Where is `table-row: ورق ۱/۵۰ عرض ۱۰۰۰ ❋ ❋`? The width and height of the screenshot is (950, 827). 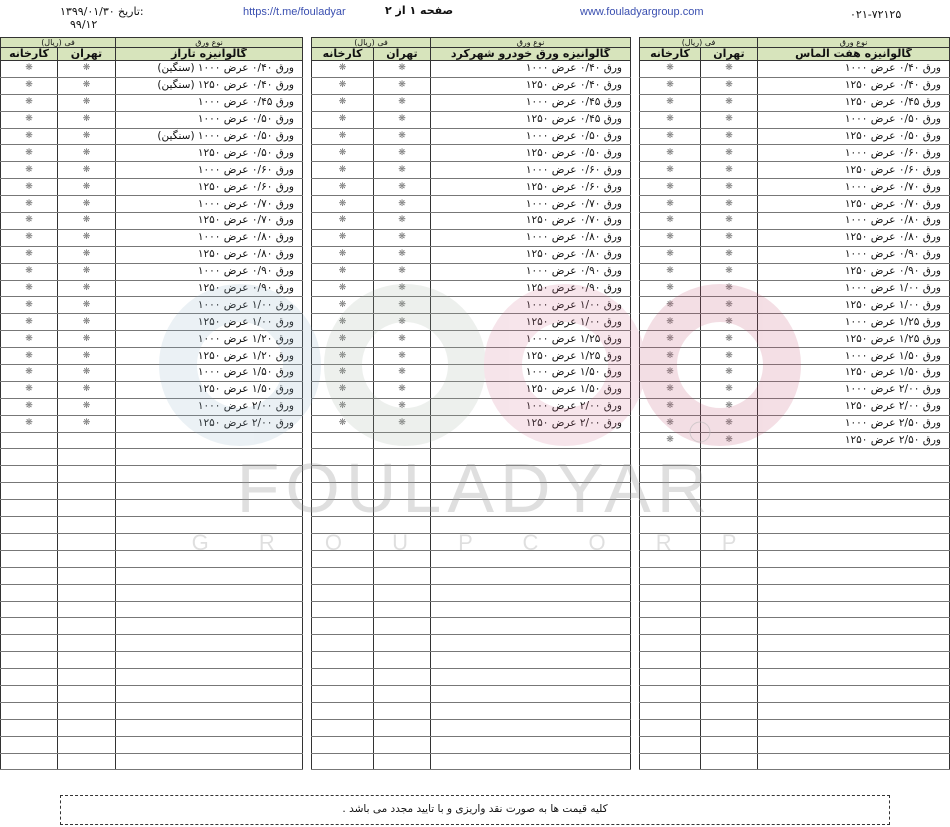 table-row: ورق ۱/۵۰ عرض ۱۰۰۰ ❋ ❋ is located at coordinates (471, 373).